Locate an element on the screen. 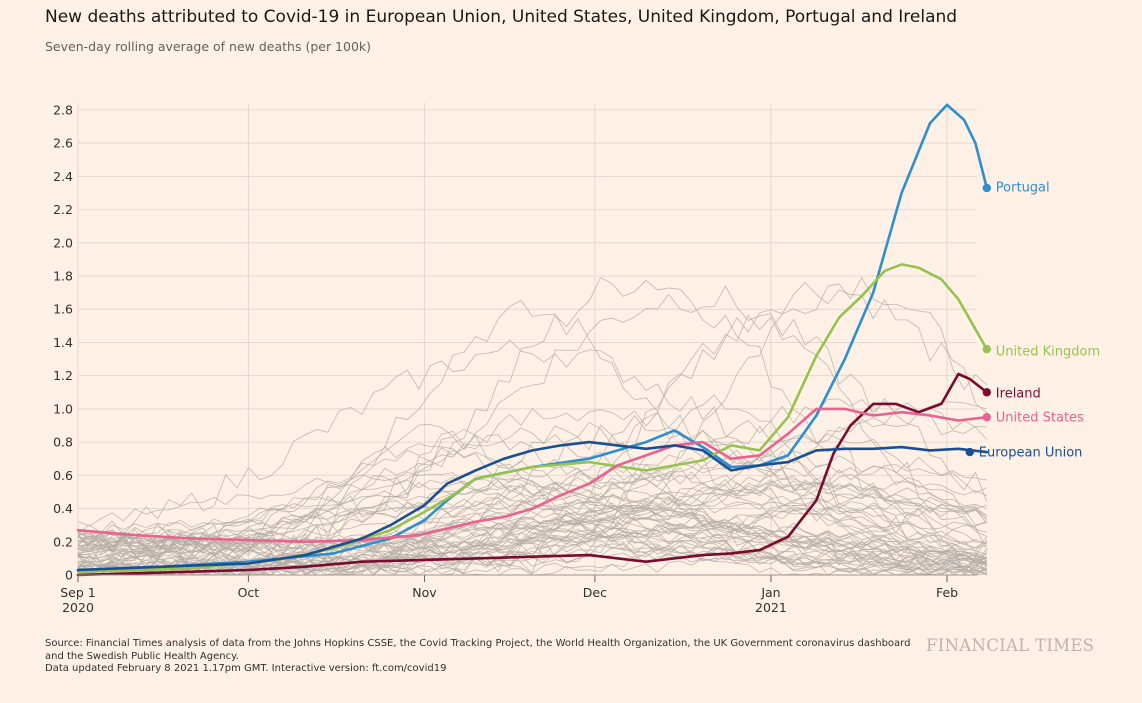 The width and height of the screenshot is (1142, 703). x-tick-label: Sep 1 is located at coordinates (78, 592).